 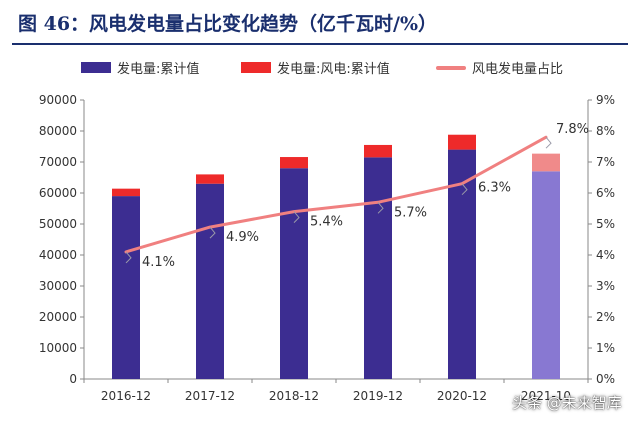 What do you see at coordinates (451, 67) in the screenshot?
I see `legend-swatch-share` at bounding box center [451, 67].